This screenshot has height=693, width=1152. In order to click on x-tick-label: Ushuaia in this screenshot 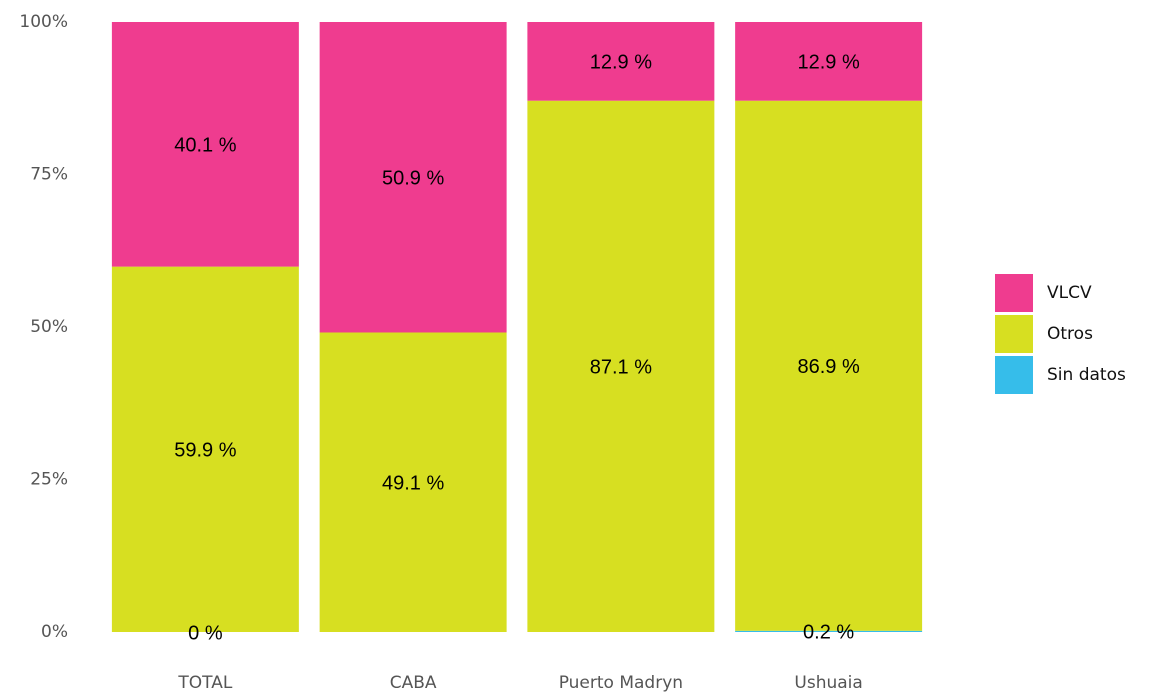, I will do `click(828, 683)`.